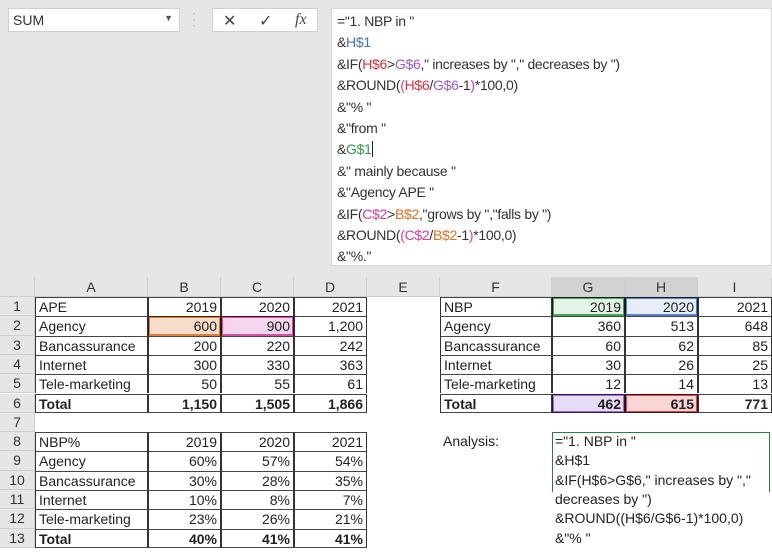  I want to click on nbp-table-cell: 25, so click(735, 364).